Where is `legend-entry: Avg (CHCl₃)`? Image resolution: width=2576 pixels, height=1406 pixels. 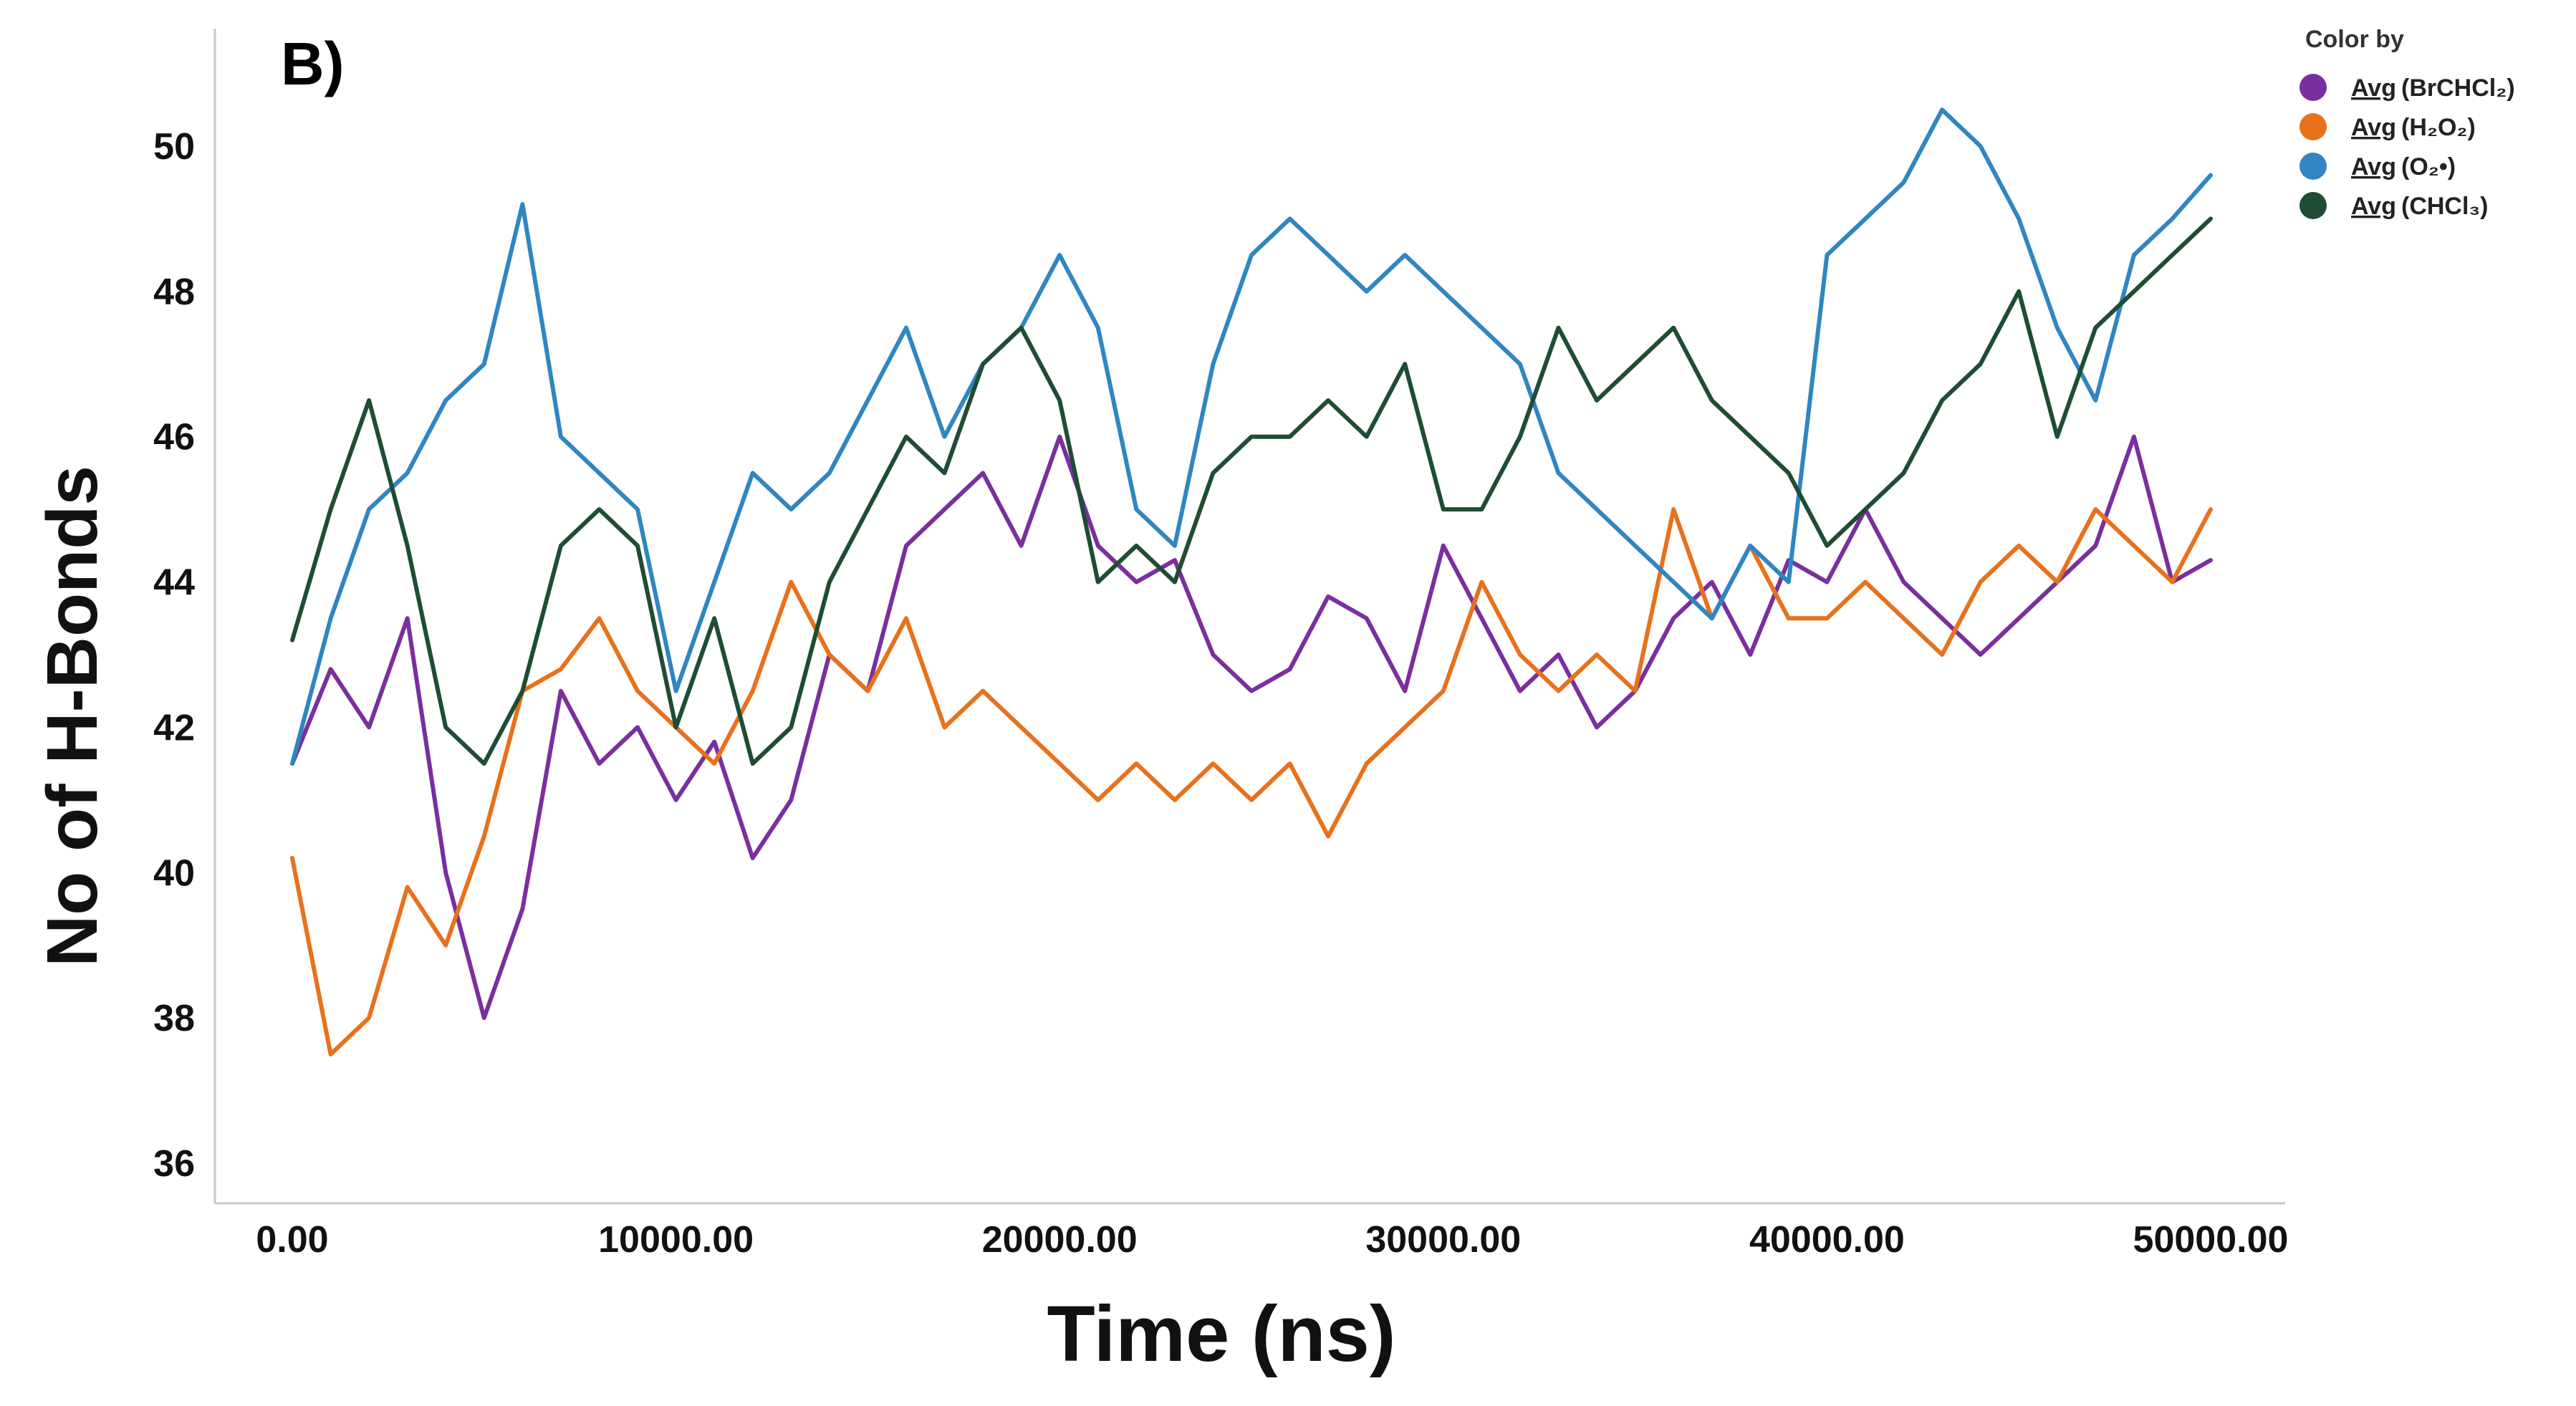 legend-entry: Avg (CHCl₃) is located at coordinates (2393, 206).